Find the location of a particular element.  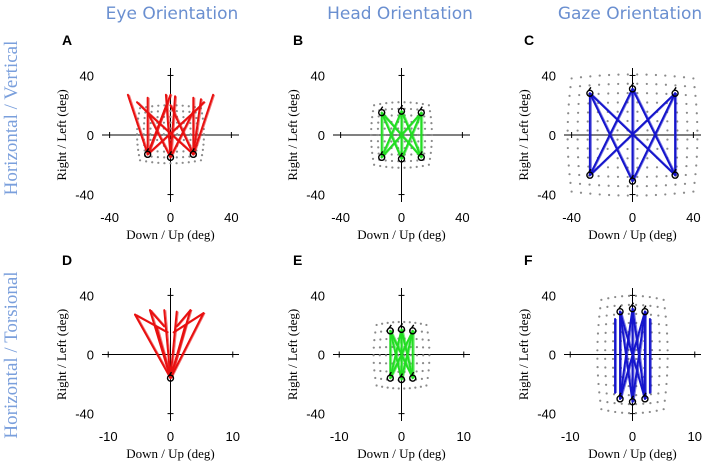

x-axis-title: Down / Up (deg) is located at coordinates (632, 234).